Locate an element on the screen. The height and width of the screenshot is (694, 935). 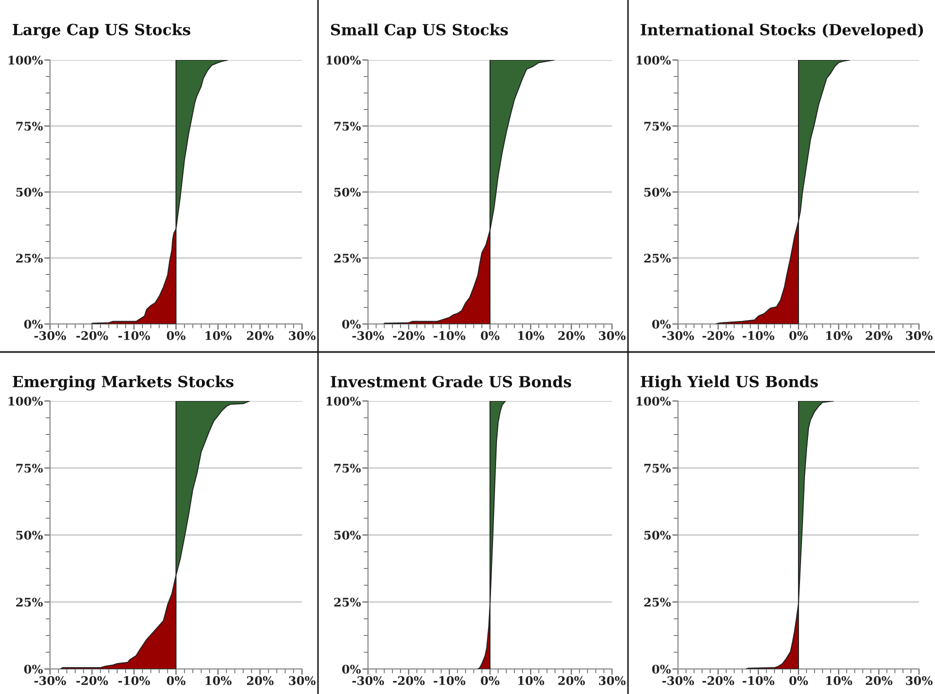
chart-title: High Yield US Bonds is located at coordinates (729, 383).